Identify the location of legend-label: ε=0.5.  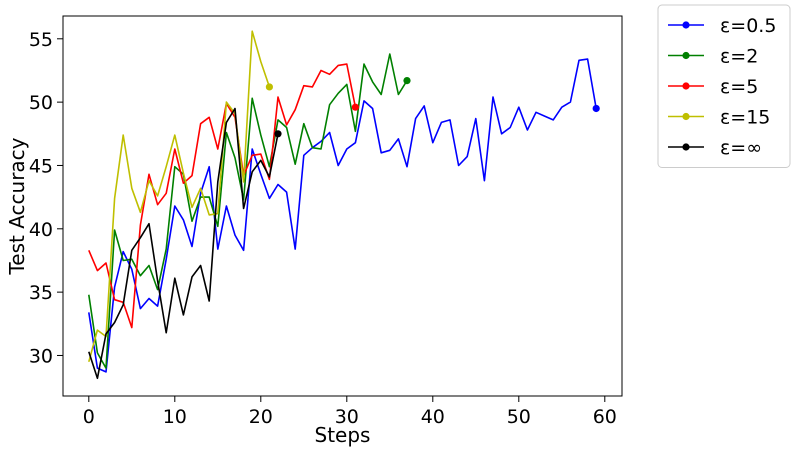
(748, 26).